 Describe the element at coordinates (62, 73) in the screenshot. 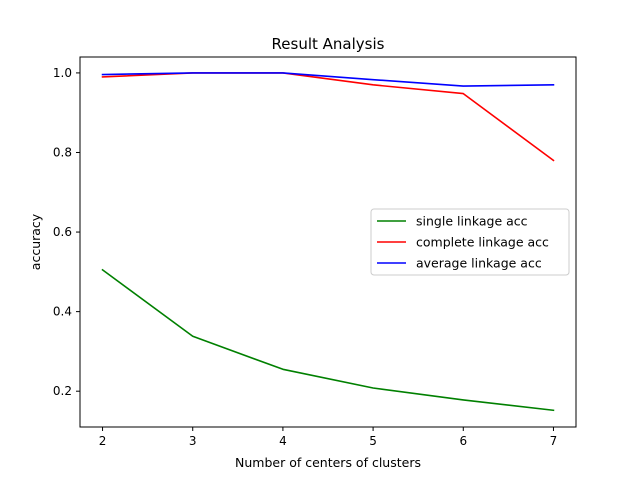

I see `y-tick-label: 1.0` at that location.